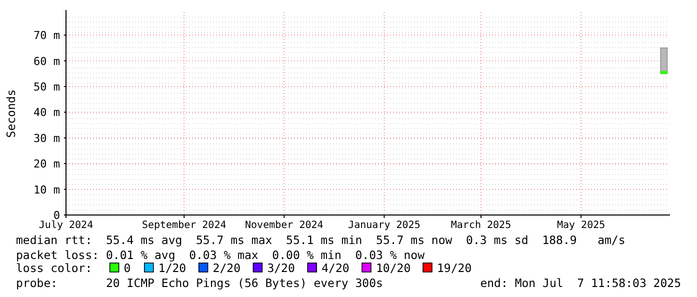 This screenshot has height=297, width=697. Describe the element at coordinates (47, 189) in the screenshot. I see `y-tick-label: 10 m` at that location.